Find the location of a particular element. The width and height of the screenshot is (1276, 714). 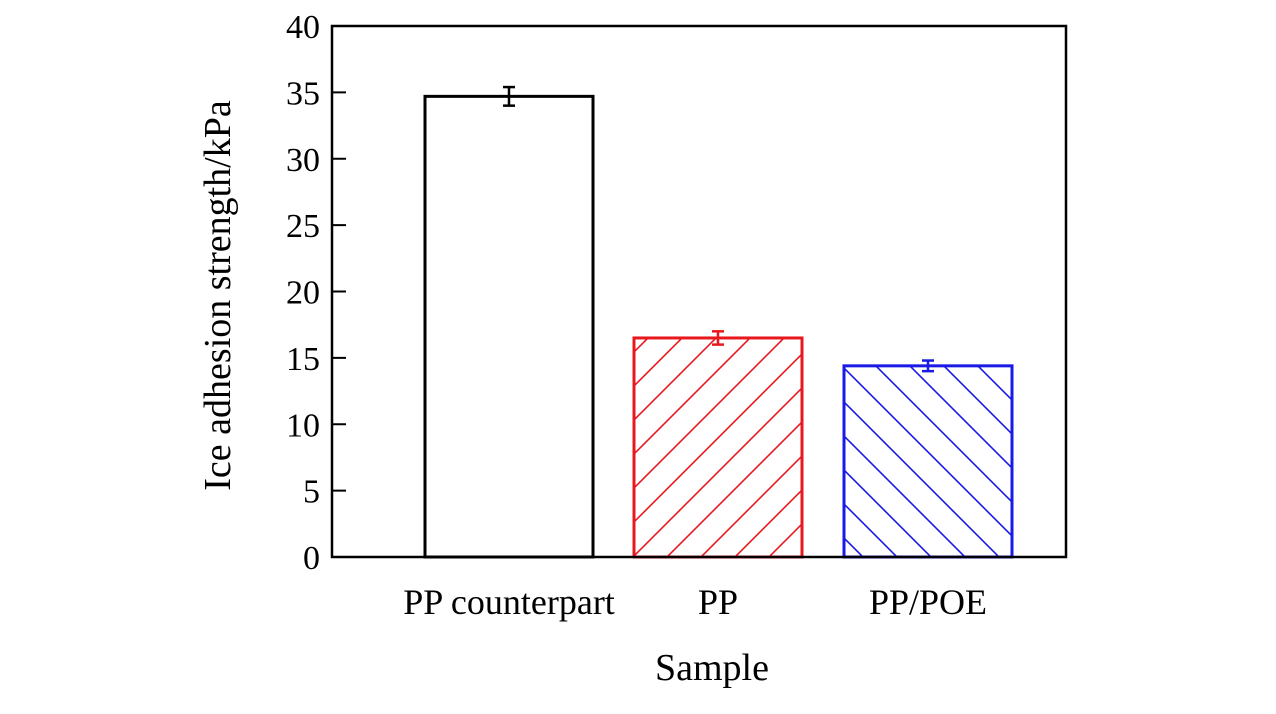

y-tick-label: 20 is located at coordinates (303, 293).